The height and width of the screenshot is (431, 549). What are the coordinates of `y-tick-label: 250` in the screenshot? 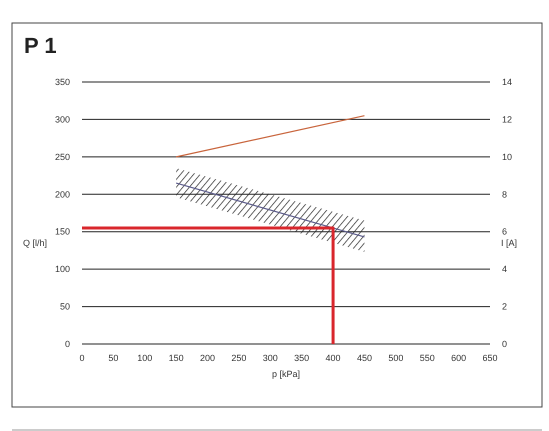 It's located at (62, 157).